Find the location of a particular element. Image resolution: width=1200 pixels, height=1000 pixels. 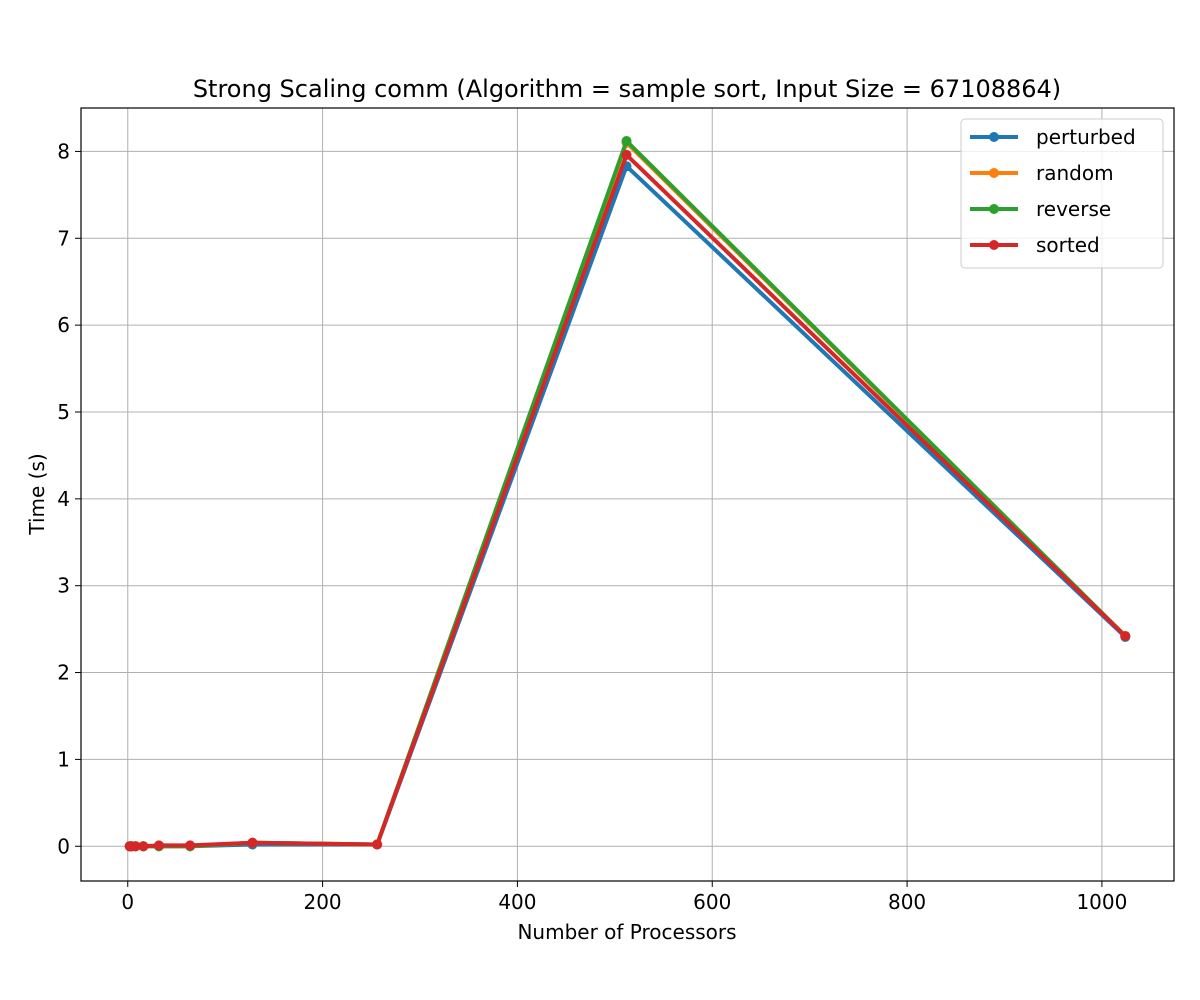

legend-marker-perturbed is located at coordinates (994, 137).